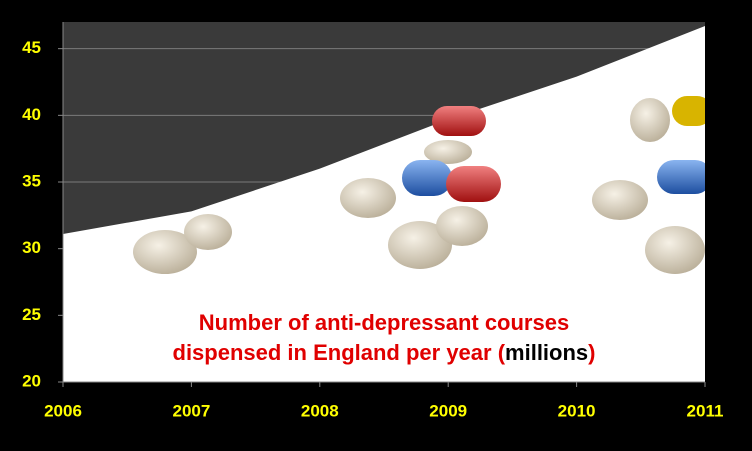  Describe the element at coordinates (339, 352) in the screenshot. I see `title-text: dispensed in England per year (` at that location.